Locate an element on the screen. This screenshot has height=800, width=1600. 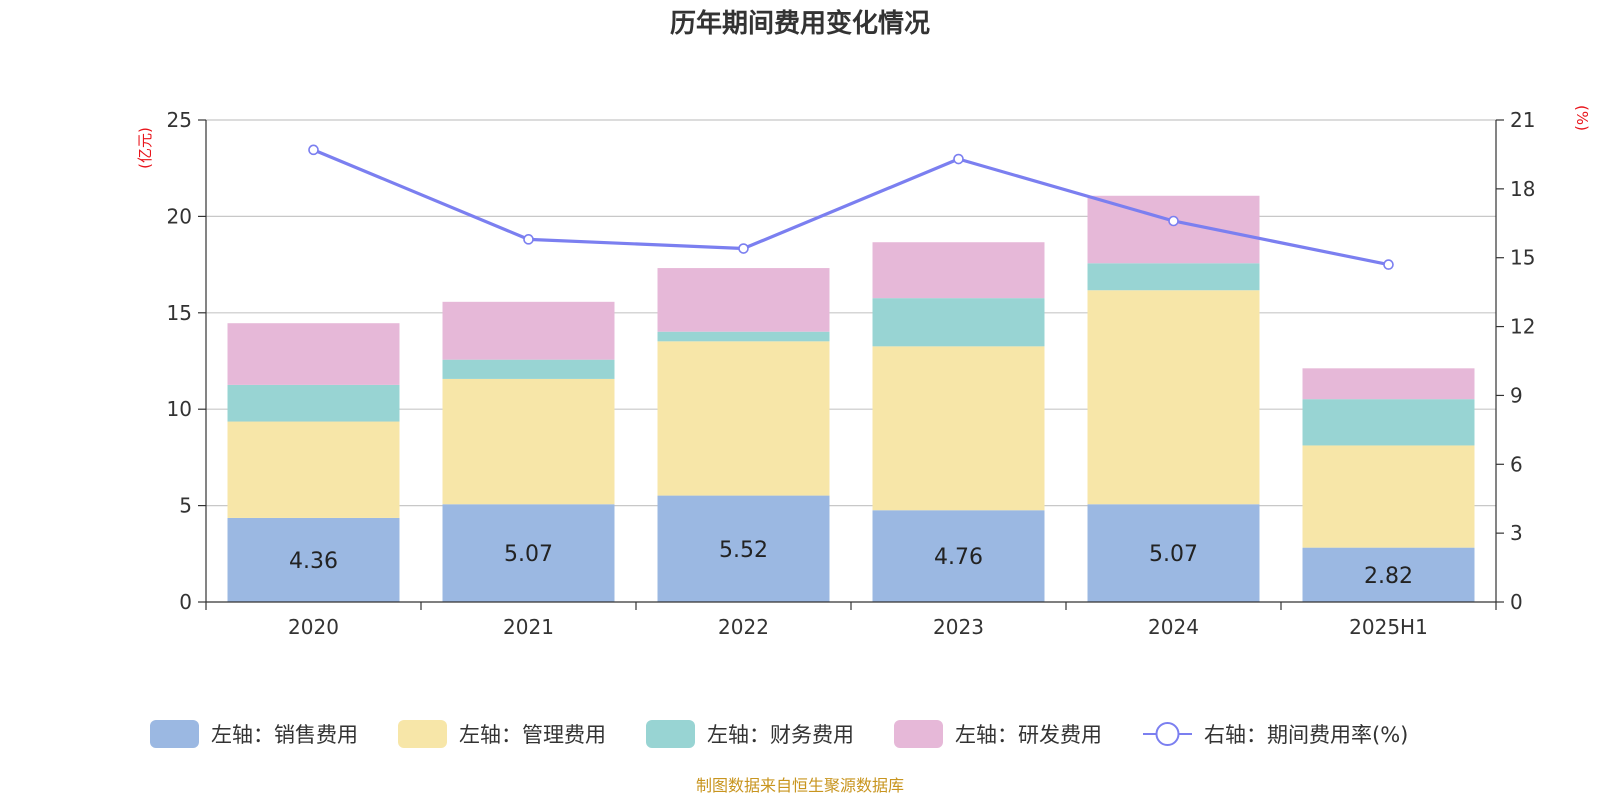
x-axis-tick-label: 2020 is located at coordinates (313, 627).